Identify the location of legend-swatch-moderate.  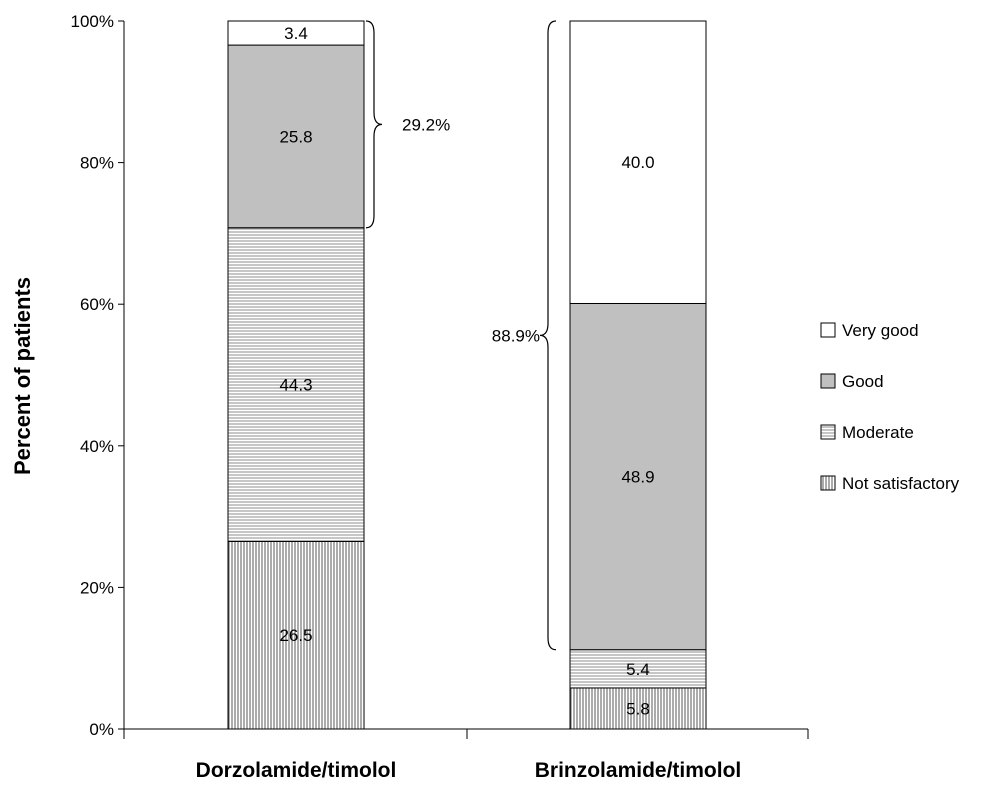
(828, 432).